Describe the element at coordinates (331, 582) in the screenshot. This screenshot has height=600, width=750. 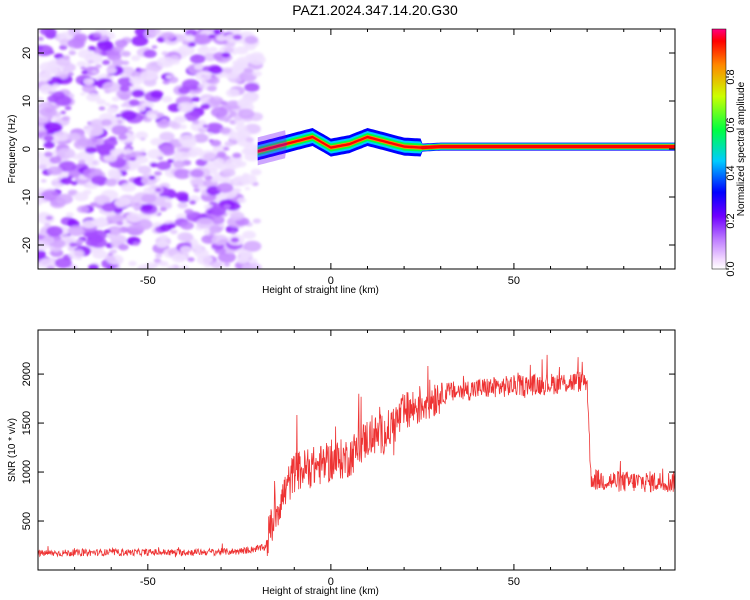
I see `snr-xtick-label: 0` at that location.